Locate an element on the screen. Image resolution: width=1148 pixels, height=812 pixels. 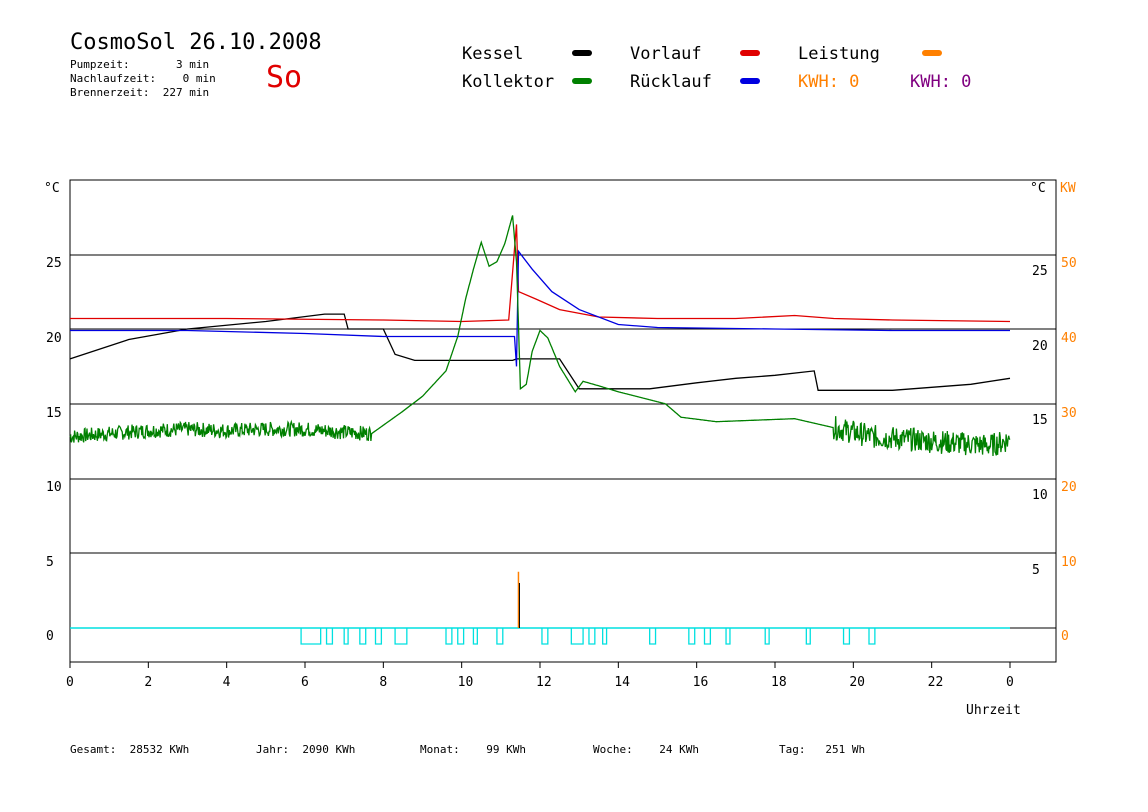
x-tick-label: 10 is located at coordinates (466, 682).